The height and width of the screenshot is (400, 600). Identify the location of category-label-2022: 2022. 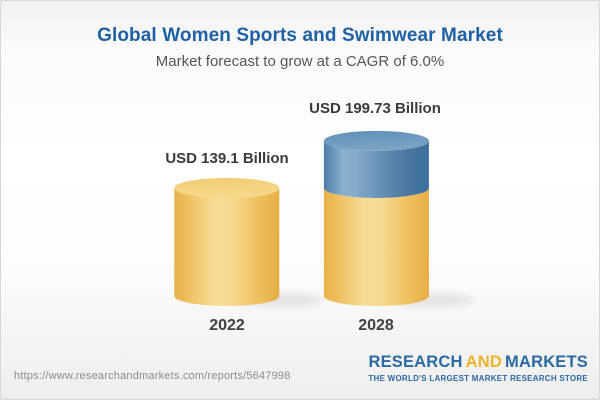
(227, 325).